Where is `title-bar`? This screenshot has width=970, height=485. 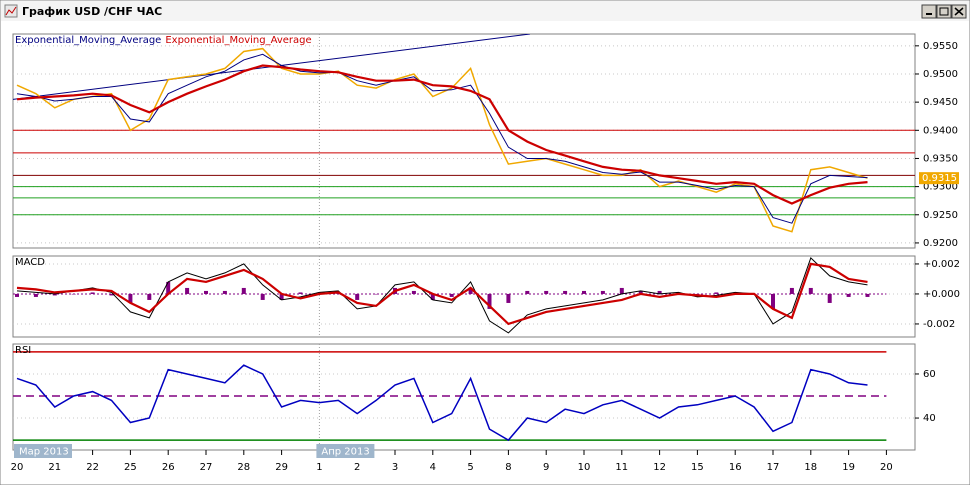 title-bar is located at coordinates (485, 11).